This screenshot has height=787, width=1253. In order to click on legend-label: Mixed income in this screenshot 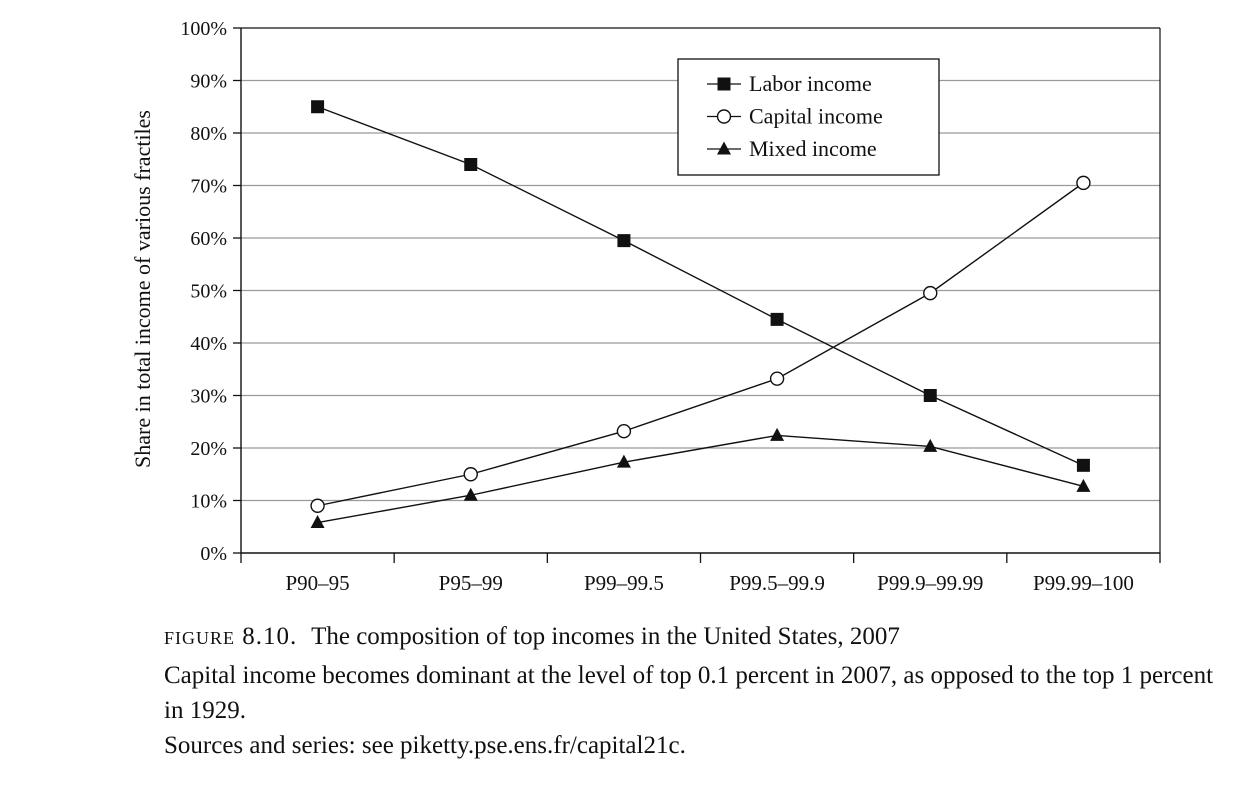, I will do `click(813, 148)`.